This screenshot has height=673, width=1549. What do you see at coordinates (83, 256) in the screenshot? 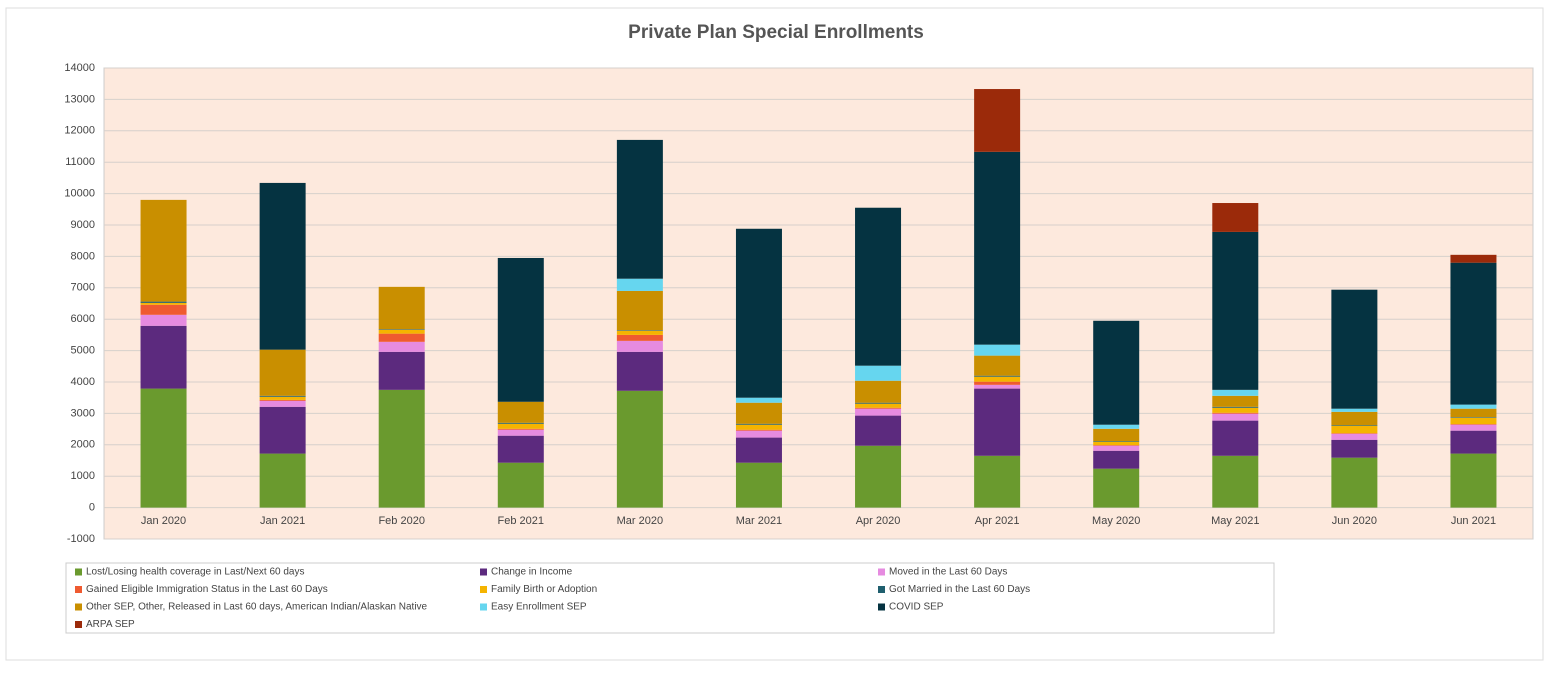
I see `y-tick-label: 8000` at bounding box center [83, 256].